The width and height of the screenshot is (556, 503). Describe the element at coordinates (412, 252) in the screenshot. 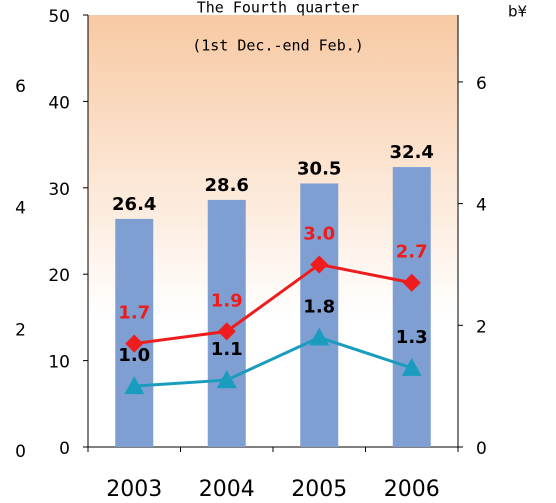

I see `data-label: 2.7` at that location.